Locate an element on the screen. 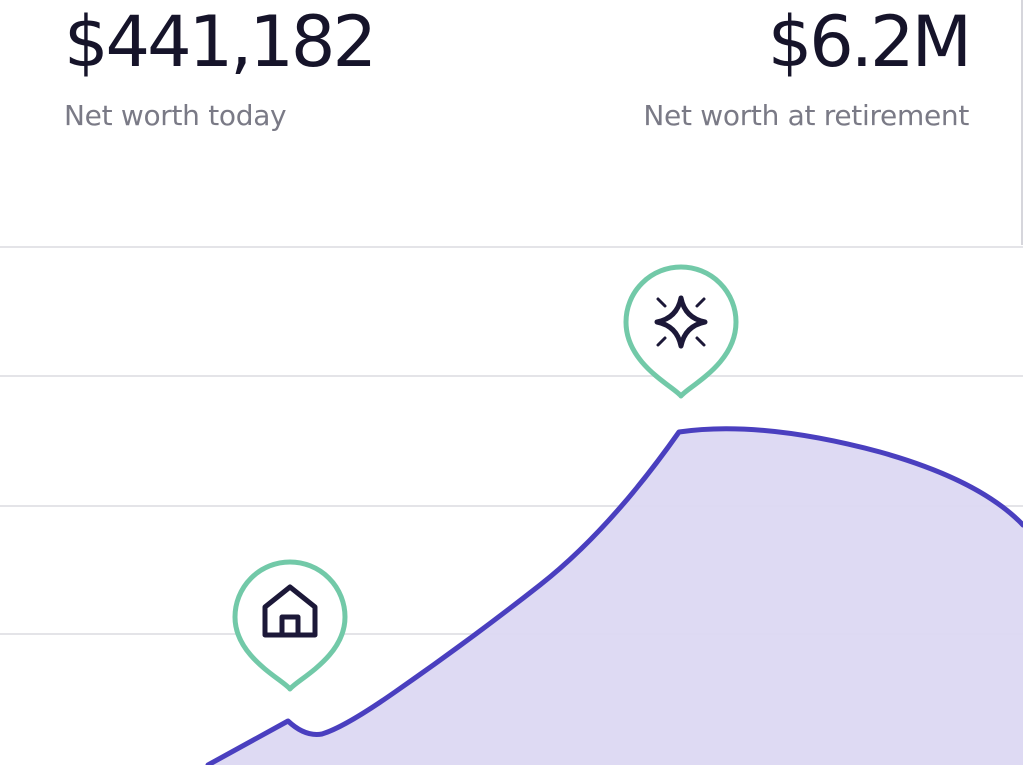  net-worth-today-value: $441,182 is located at coordinates (220, 42).